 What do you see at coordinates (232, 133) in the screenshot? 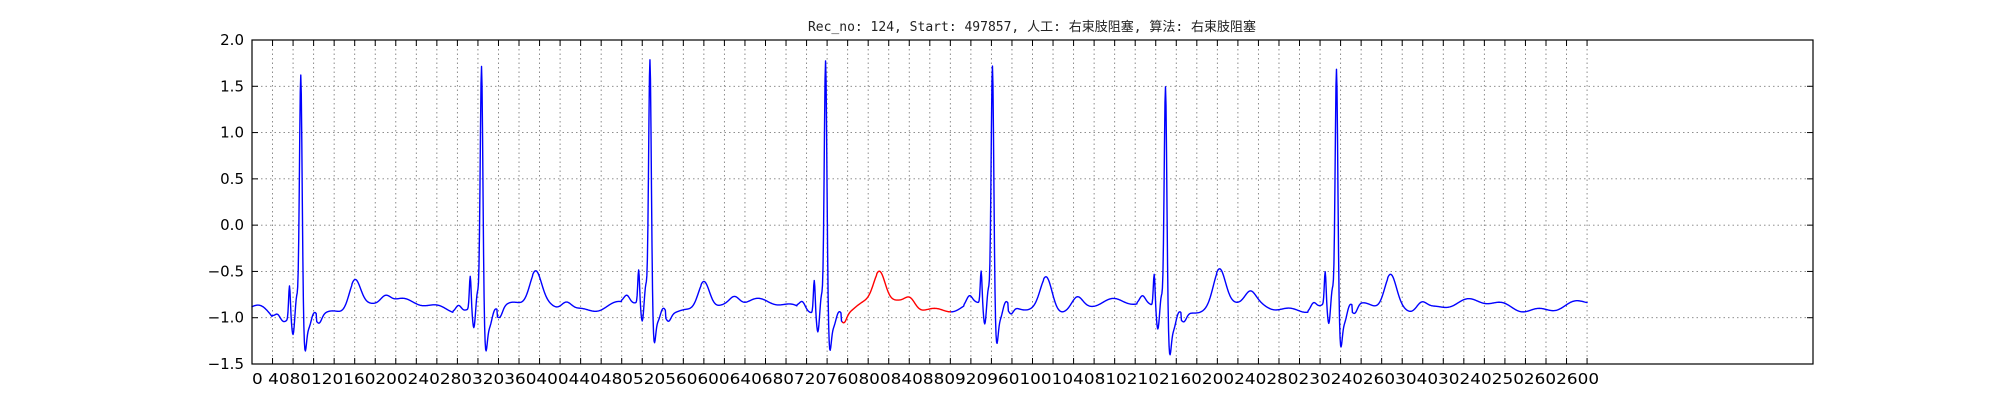
I see `y-tick-label: 1.0` at bounding box center [232, 133].